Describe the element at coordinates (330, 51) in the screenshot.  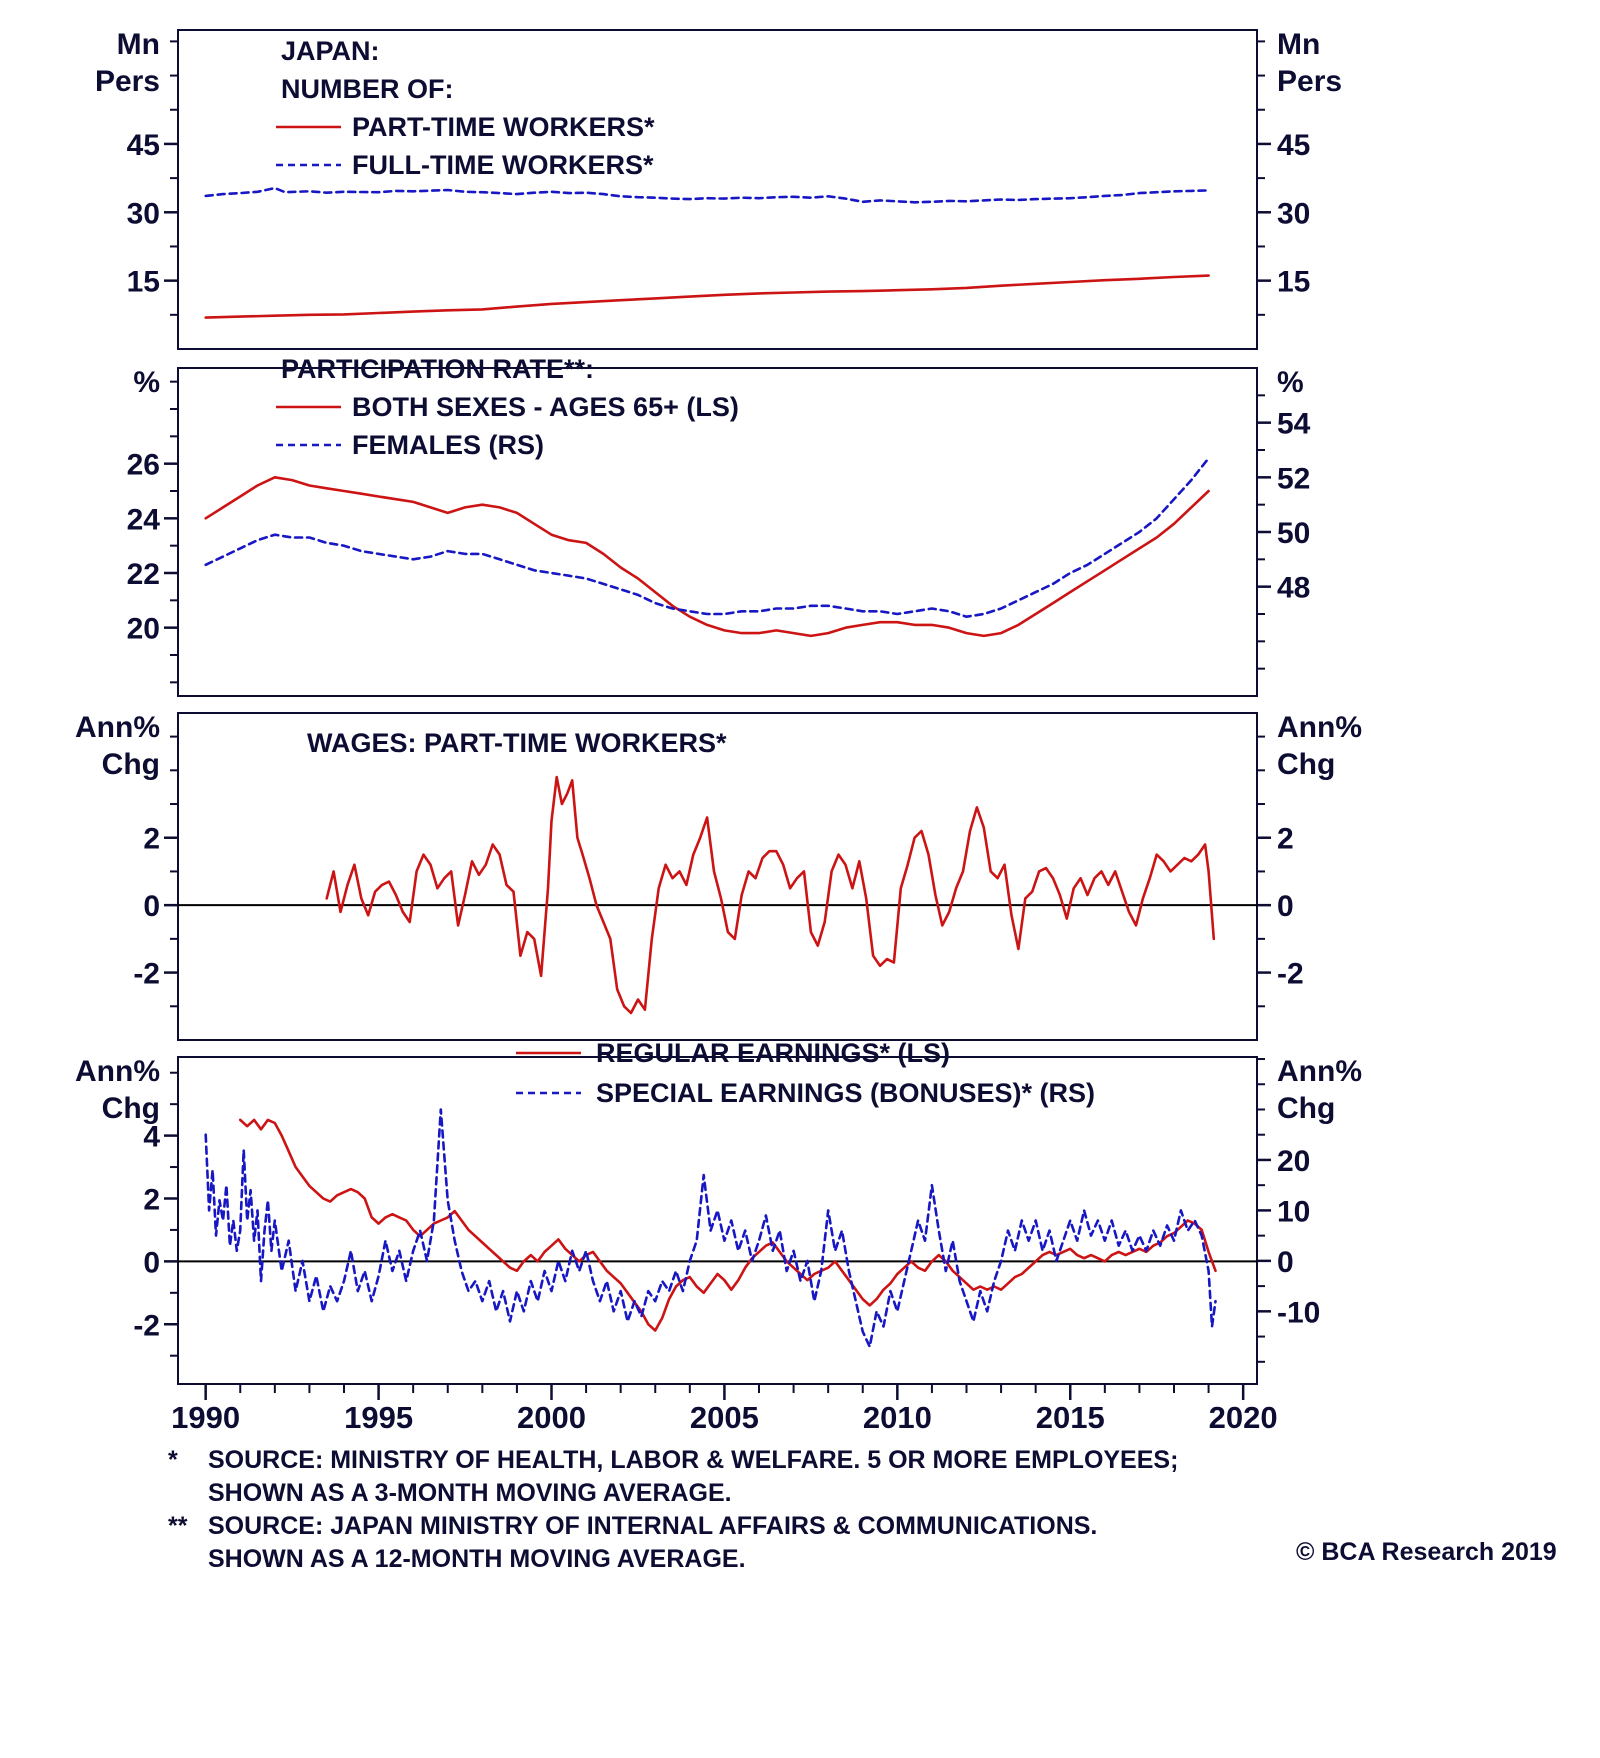
I see `panel-title: JAPAN:` at that location.